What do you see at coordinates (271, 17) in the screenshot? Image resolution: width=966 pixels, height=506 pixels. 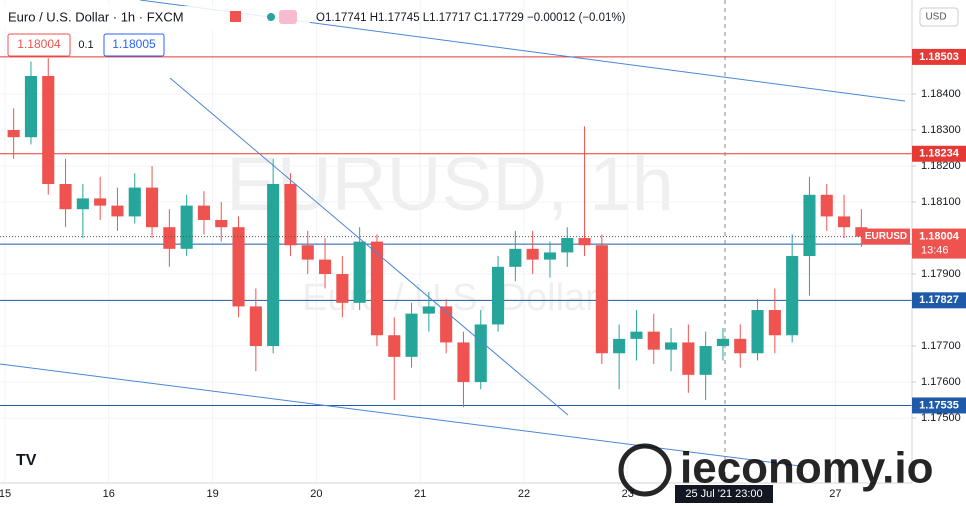 I see `status-dot` at bounding box center [271, 17].